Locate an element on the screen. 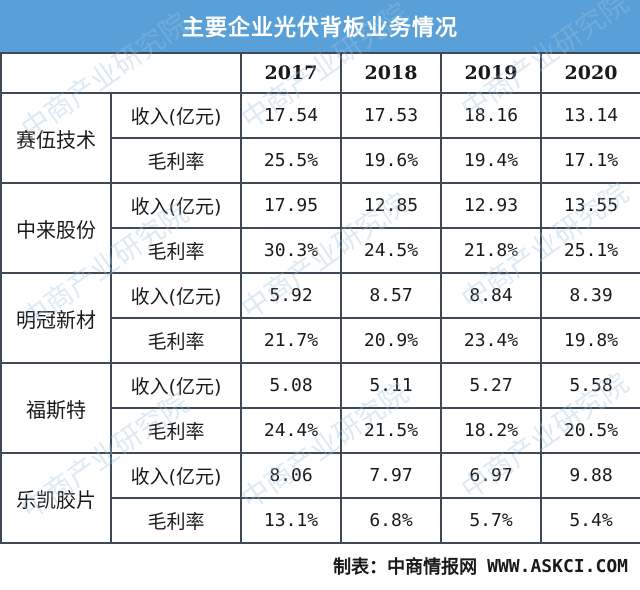 This screenshot has height=590, width=640. table-row: 毛利率 25.5% 19.6% 19.4% 17.1% is located at coordinates (320, 160).